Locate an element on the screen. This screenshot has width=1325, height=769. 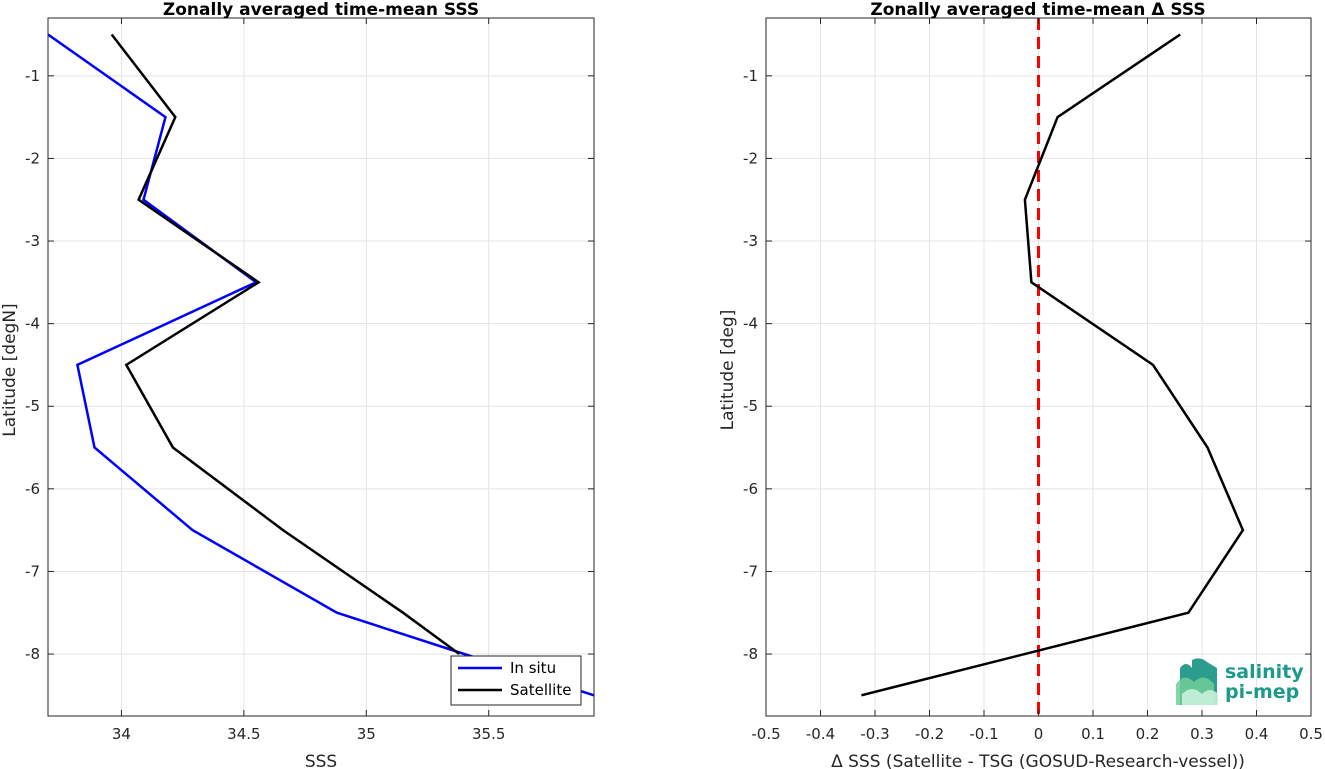
x-tick-label: 0.3 is located at coordinates (1202, 734).